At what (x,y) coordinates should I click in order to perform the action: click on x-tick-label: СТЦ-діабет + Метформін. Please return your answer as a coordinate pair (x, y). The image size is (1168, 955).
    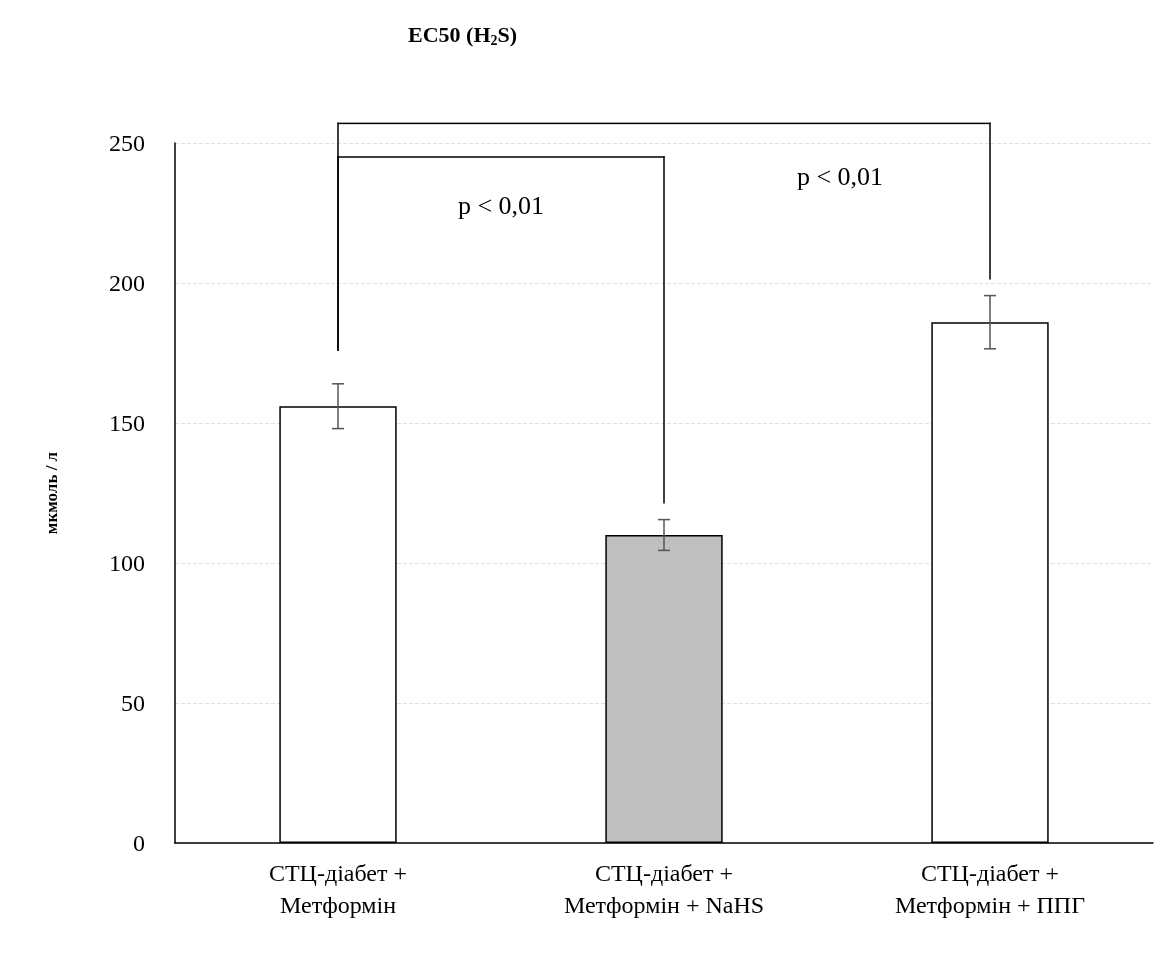
    Looking at the image, I should click on (338, 889).